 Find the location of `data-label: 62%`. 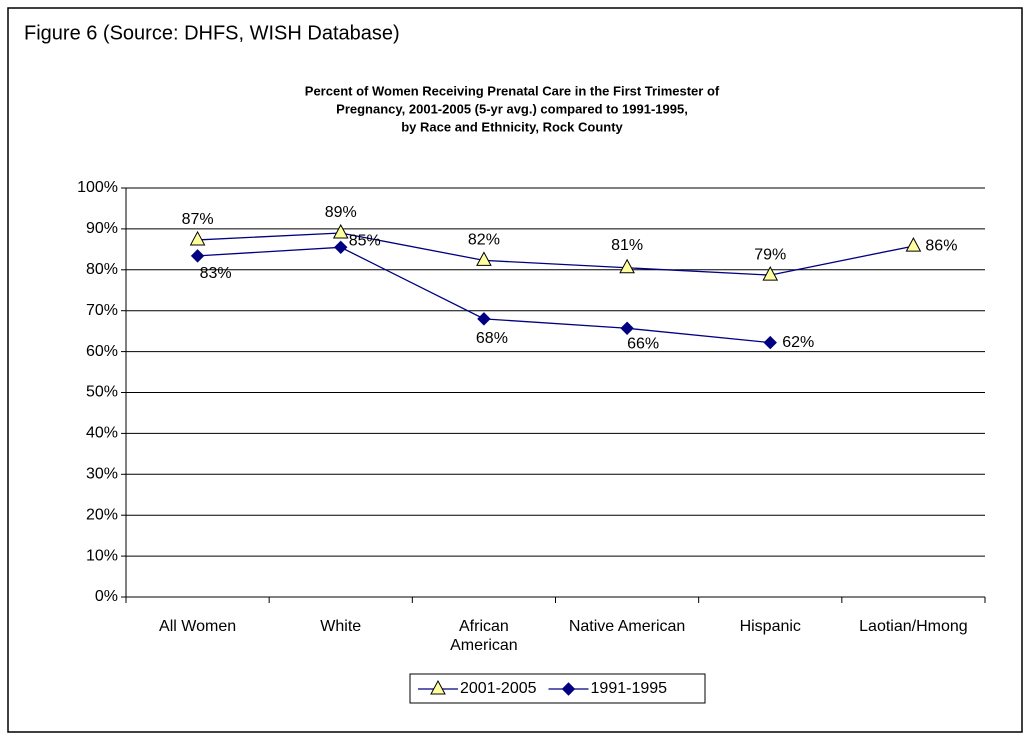

data-label: 62% is located at coordinates (798, 342).